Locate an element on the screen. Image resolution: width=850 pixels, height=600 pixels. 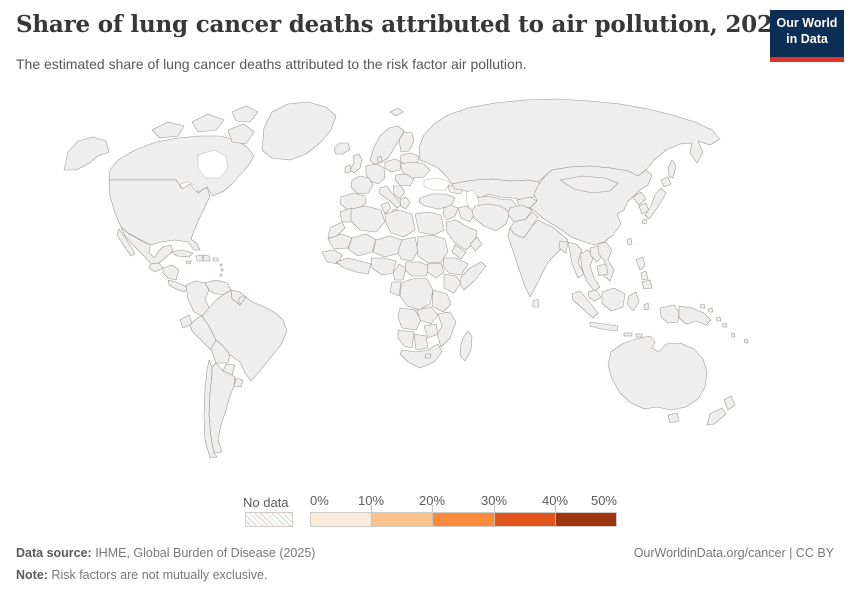
country-angola is located at coordinates (409, 319).